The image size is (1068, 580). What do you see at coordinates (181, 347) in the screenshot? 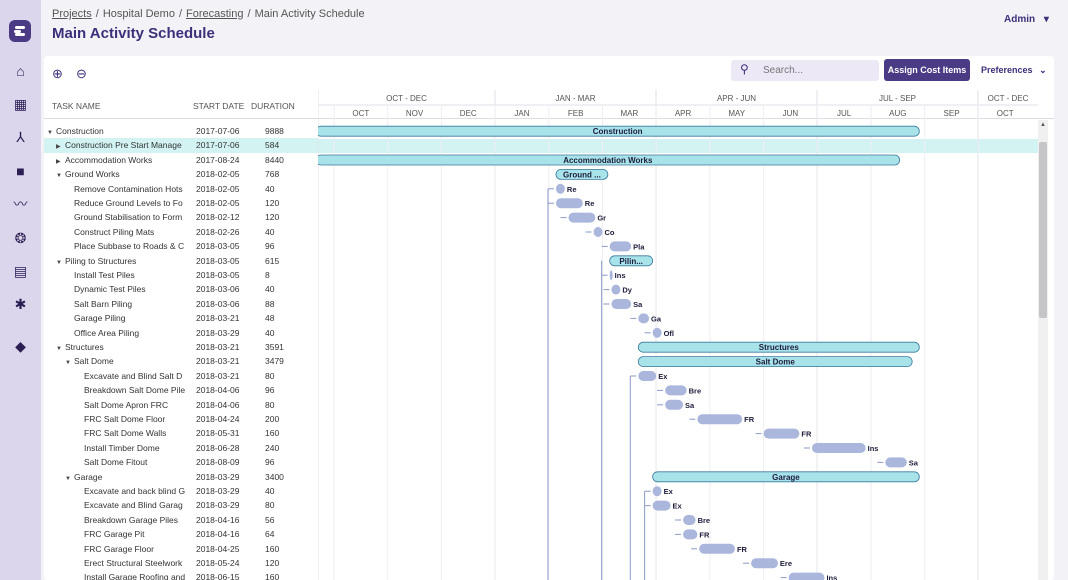
I see `table-row: ▼ Structures 2018-03-21 3591` at bounding box center [181, 347].